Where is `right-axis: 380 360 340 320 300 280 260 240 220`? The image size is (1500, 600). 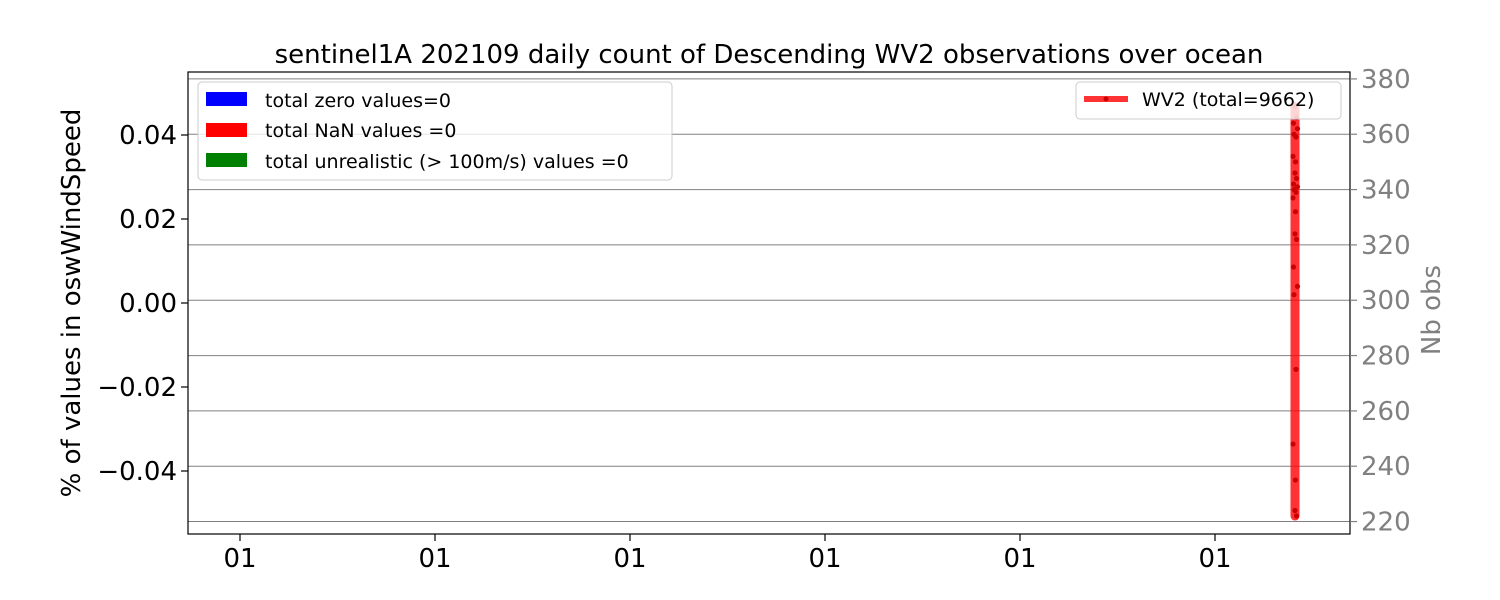 right-axis: 380 360 340 320 300 280 260 240 220 is located at coordinates (1380, 301).